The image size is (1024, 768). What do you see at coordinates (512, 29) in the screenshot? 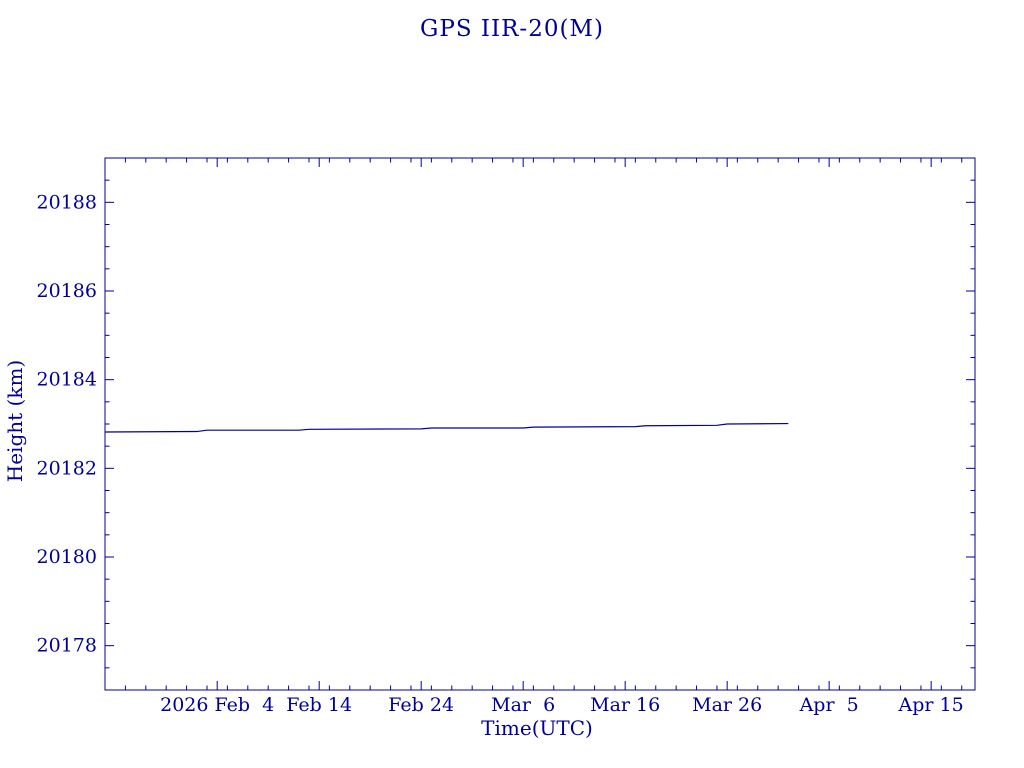
I see `chart-title: GPS IIR-20(M)` at bounding box center [512, 29].